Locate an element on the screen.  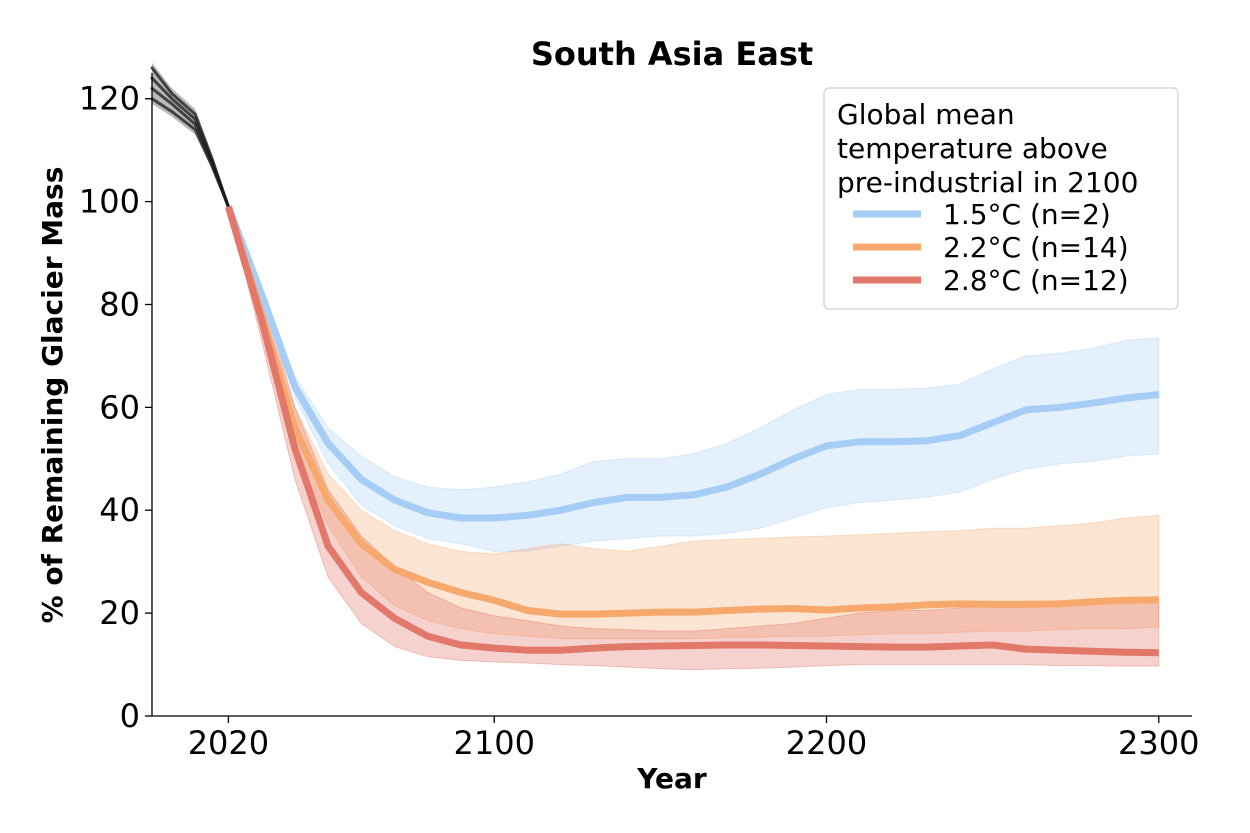
legend-title-line: temperature above is located at coordinates (972, 148).